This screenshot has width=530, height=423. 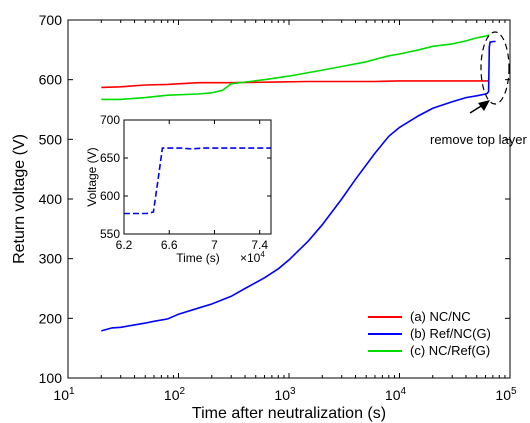 I want to click on x-tick-label: 10⁵, so click(x=506, y=394).